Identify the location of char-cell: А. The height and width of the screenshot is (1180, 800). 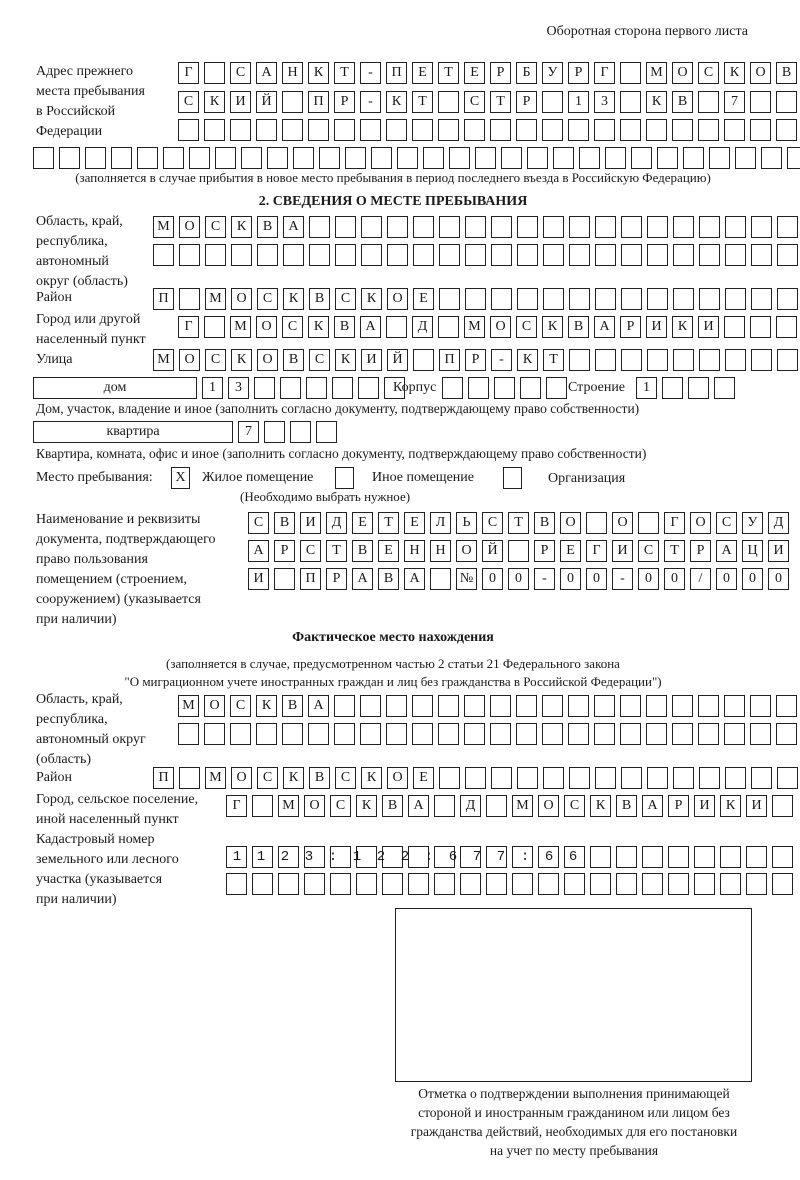
(726, 551).